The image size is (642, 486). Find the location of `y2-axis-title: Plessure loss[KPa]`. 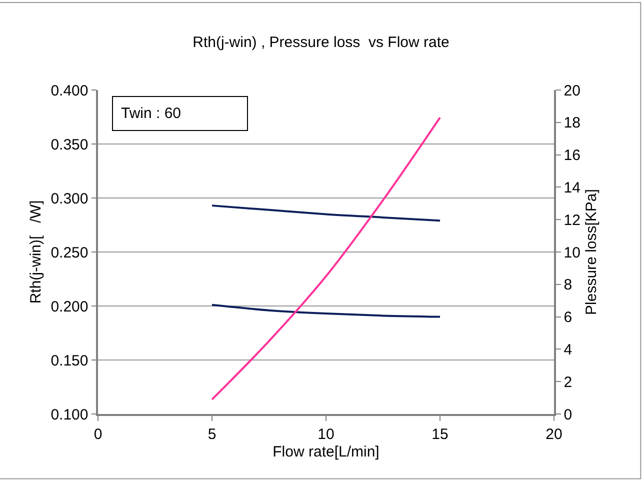

y2-axis-title: Plessure loss[KPa] is located at coordinates (591, 252).